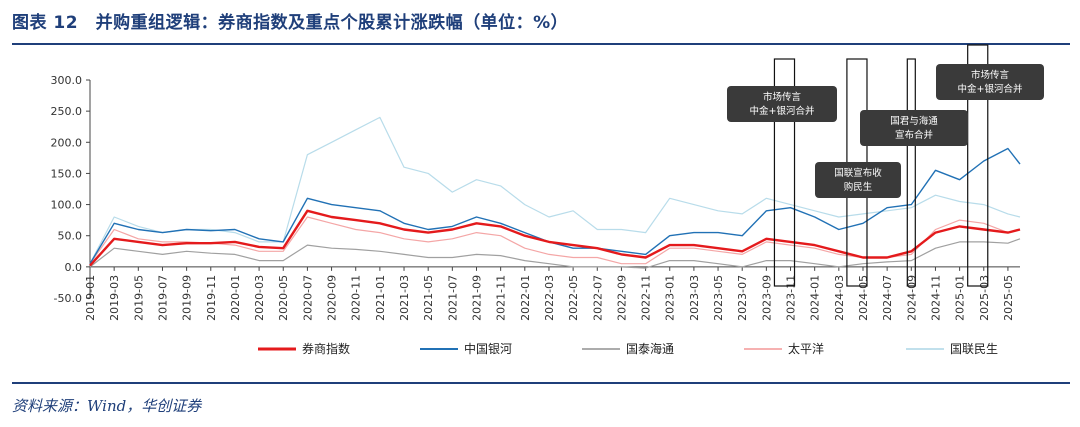 This screenshot has width=1080, height=427. I want to click on x-tick-label: 2021-03, so click(404, 298).